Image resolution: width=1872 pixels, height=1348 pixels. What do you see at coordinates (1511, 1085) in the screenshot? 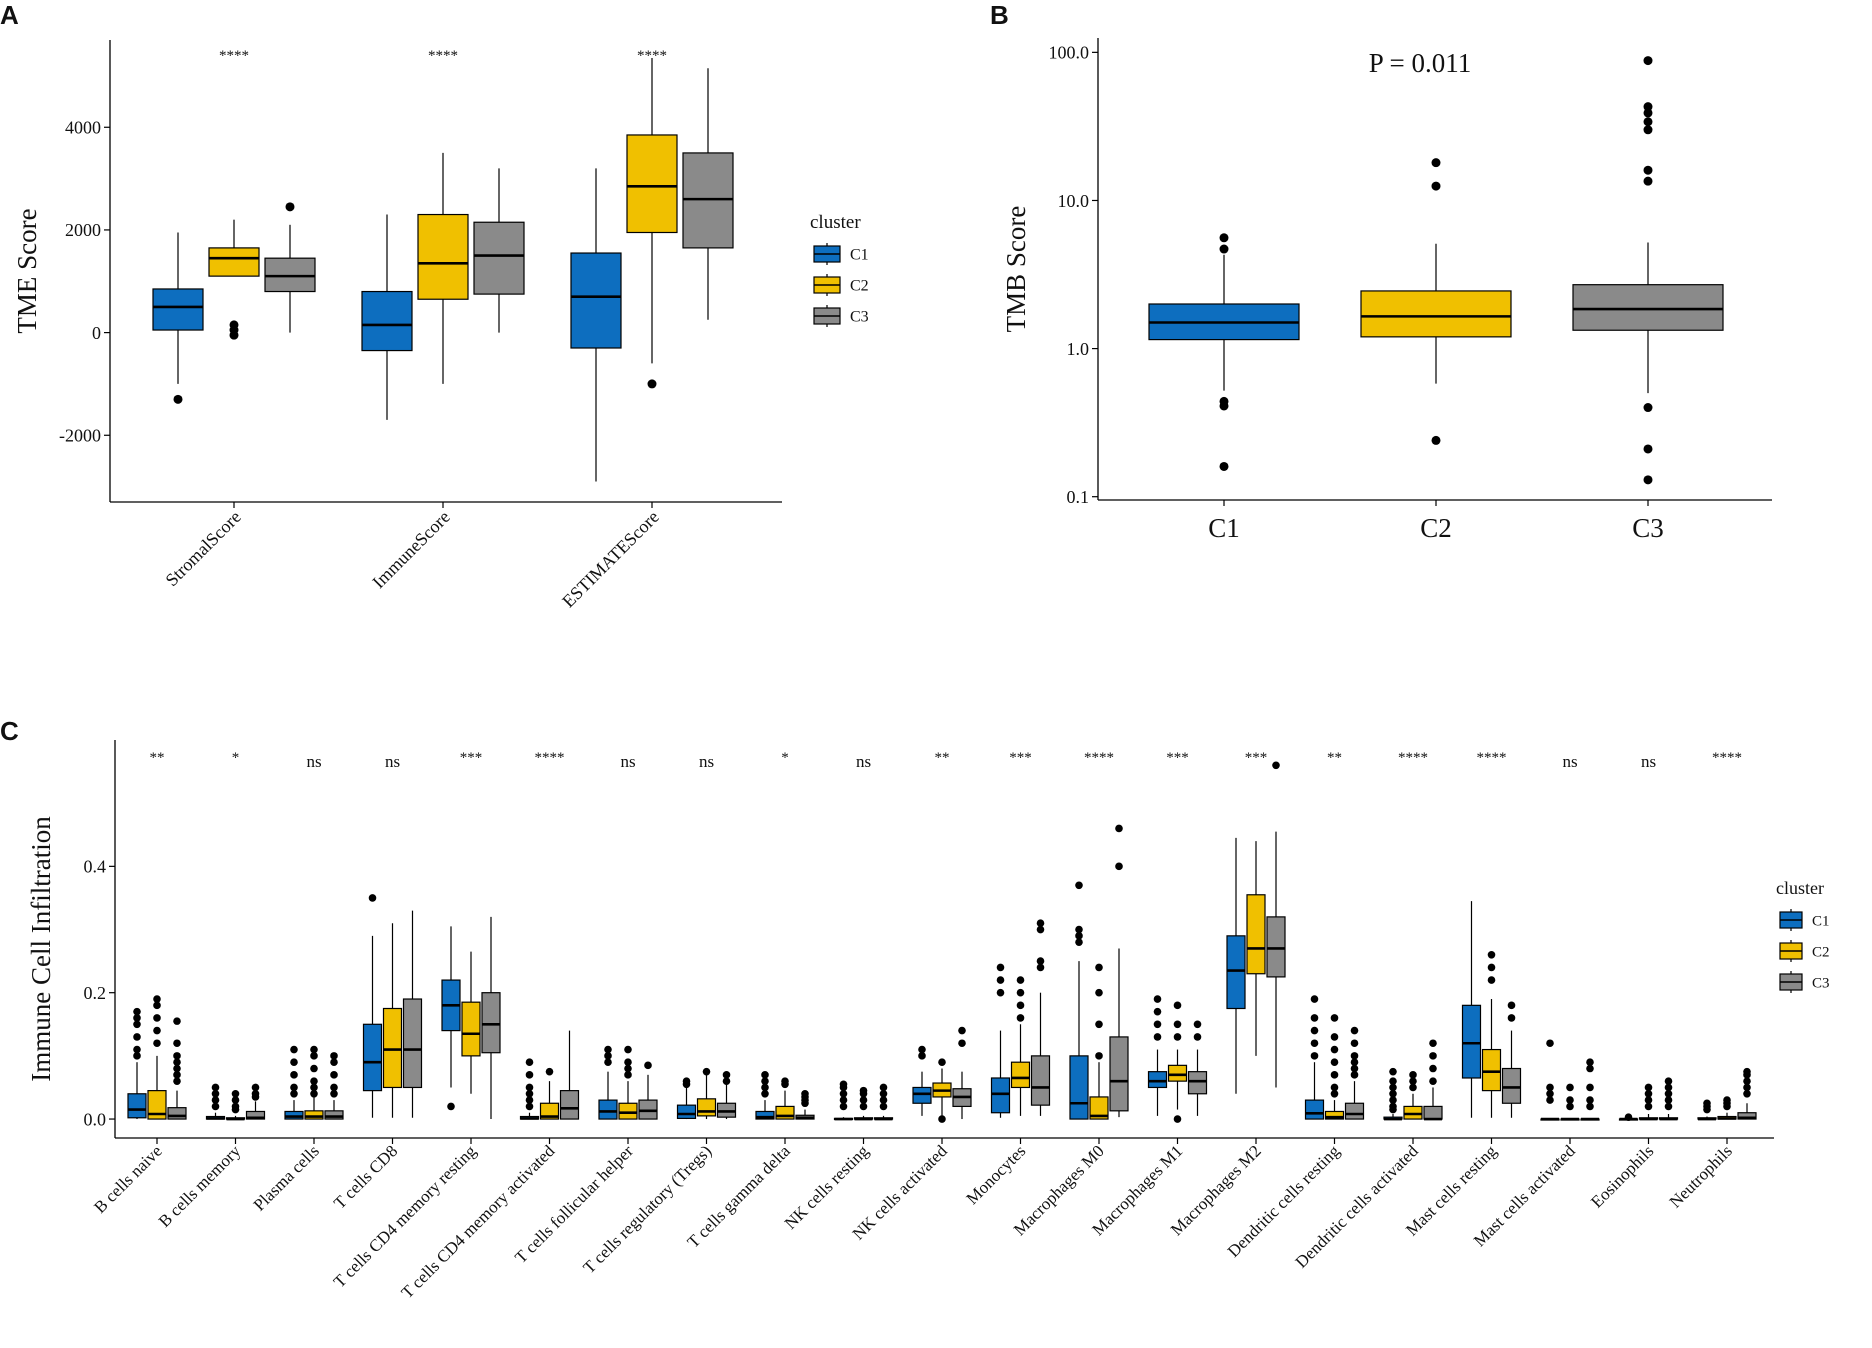
I see `panel-c-cat17-C3-box` at bounding box center [1511, 1085].